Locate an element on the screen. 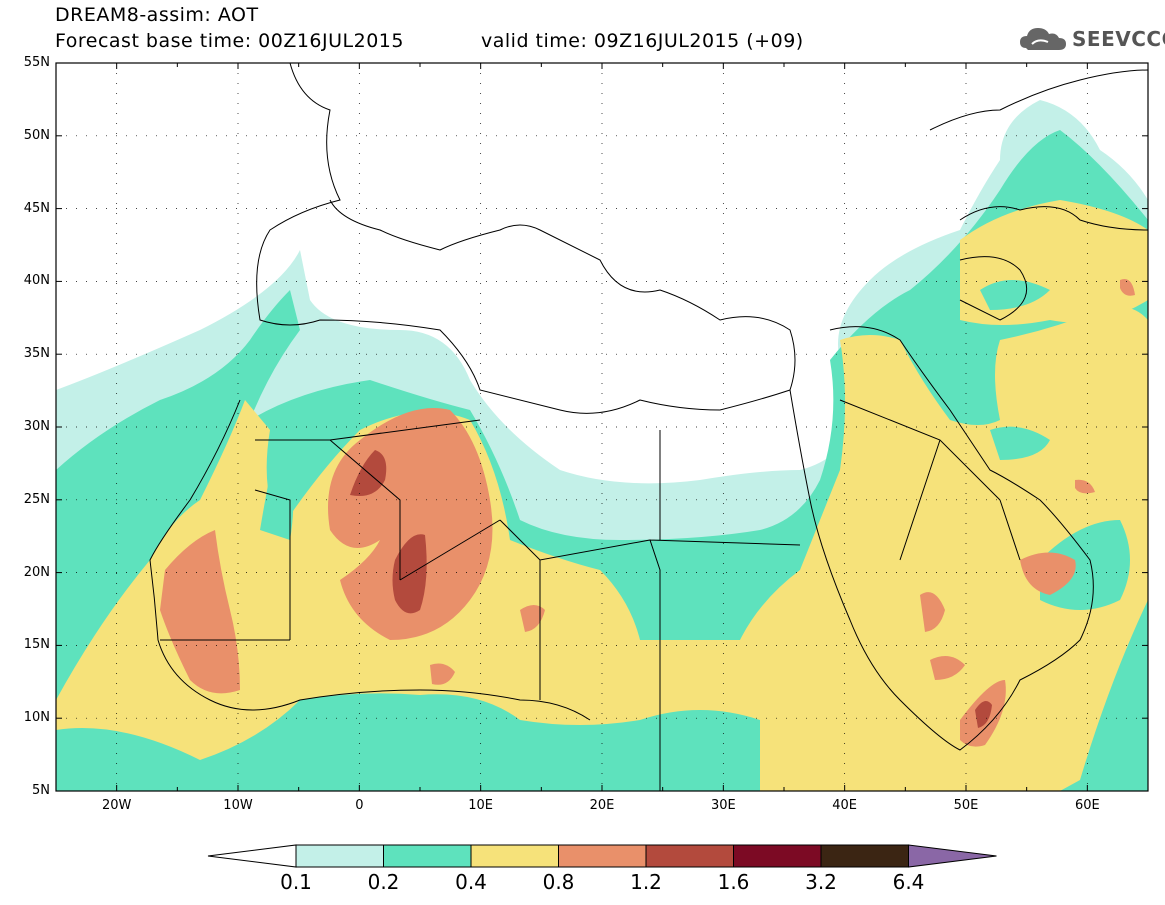  lat-label: 45N is located at coordinates (36, 208).